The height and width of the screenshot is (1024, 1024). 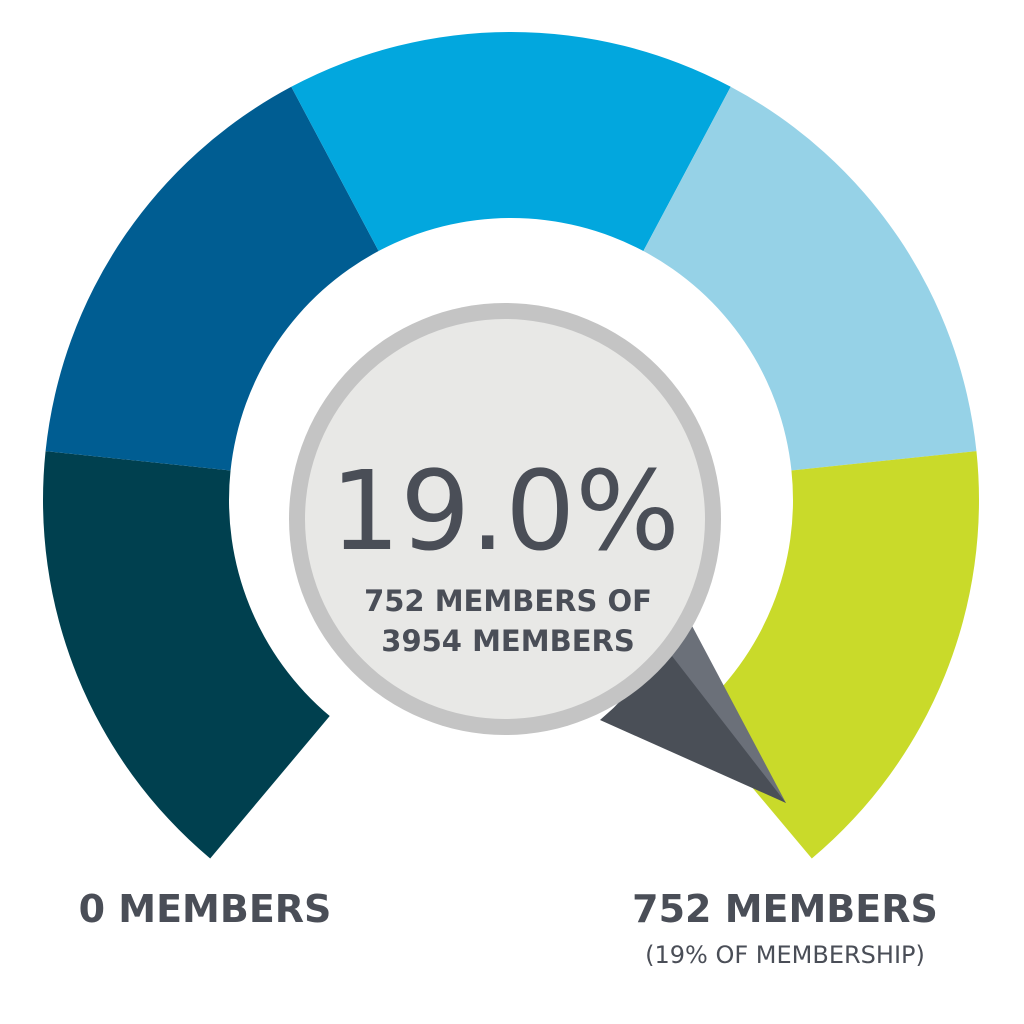 I want to click on min-label: 0 MEMBERS, so click(x=205, y=909).